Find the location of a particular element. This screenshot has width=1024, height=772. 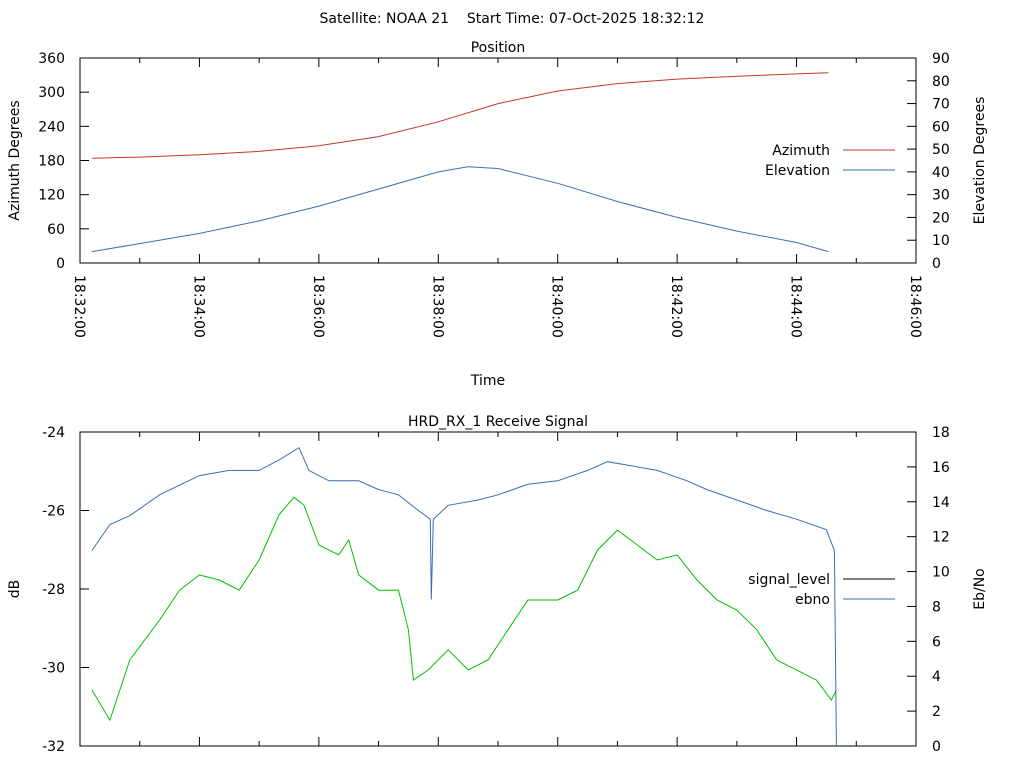

position-y-tick-label: 240 is located at coordinates (51, 127).